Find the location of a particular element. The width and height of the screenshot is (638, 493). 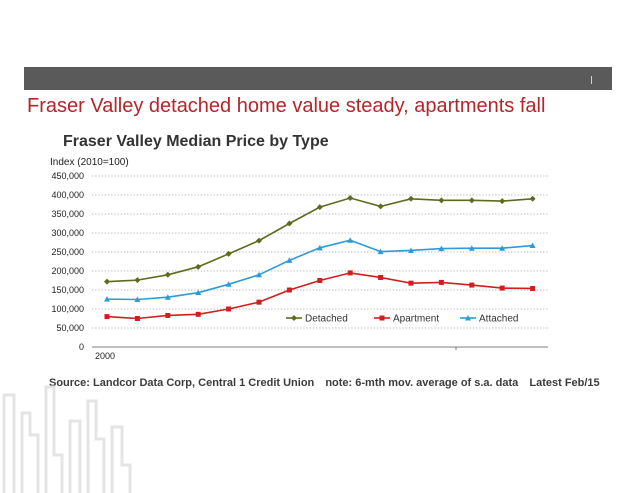

decorative-logo-pattern is located at coordinates (67, 439).